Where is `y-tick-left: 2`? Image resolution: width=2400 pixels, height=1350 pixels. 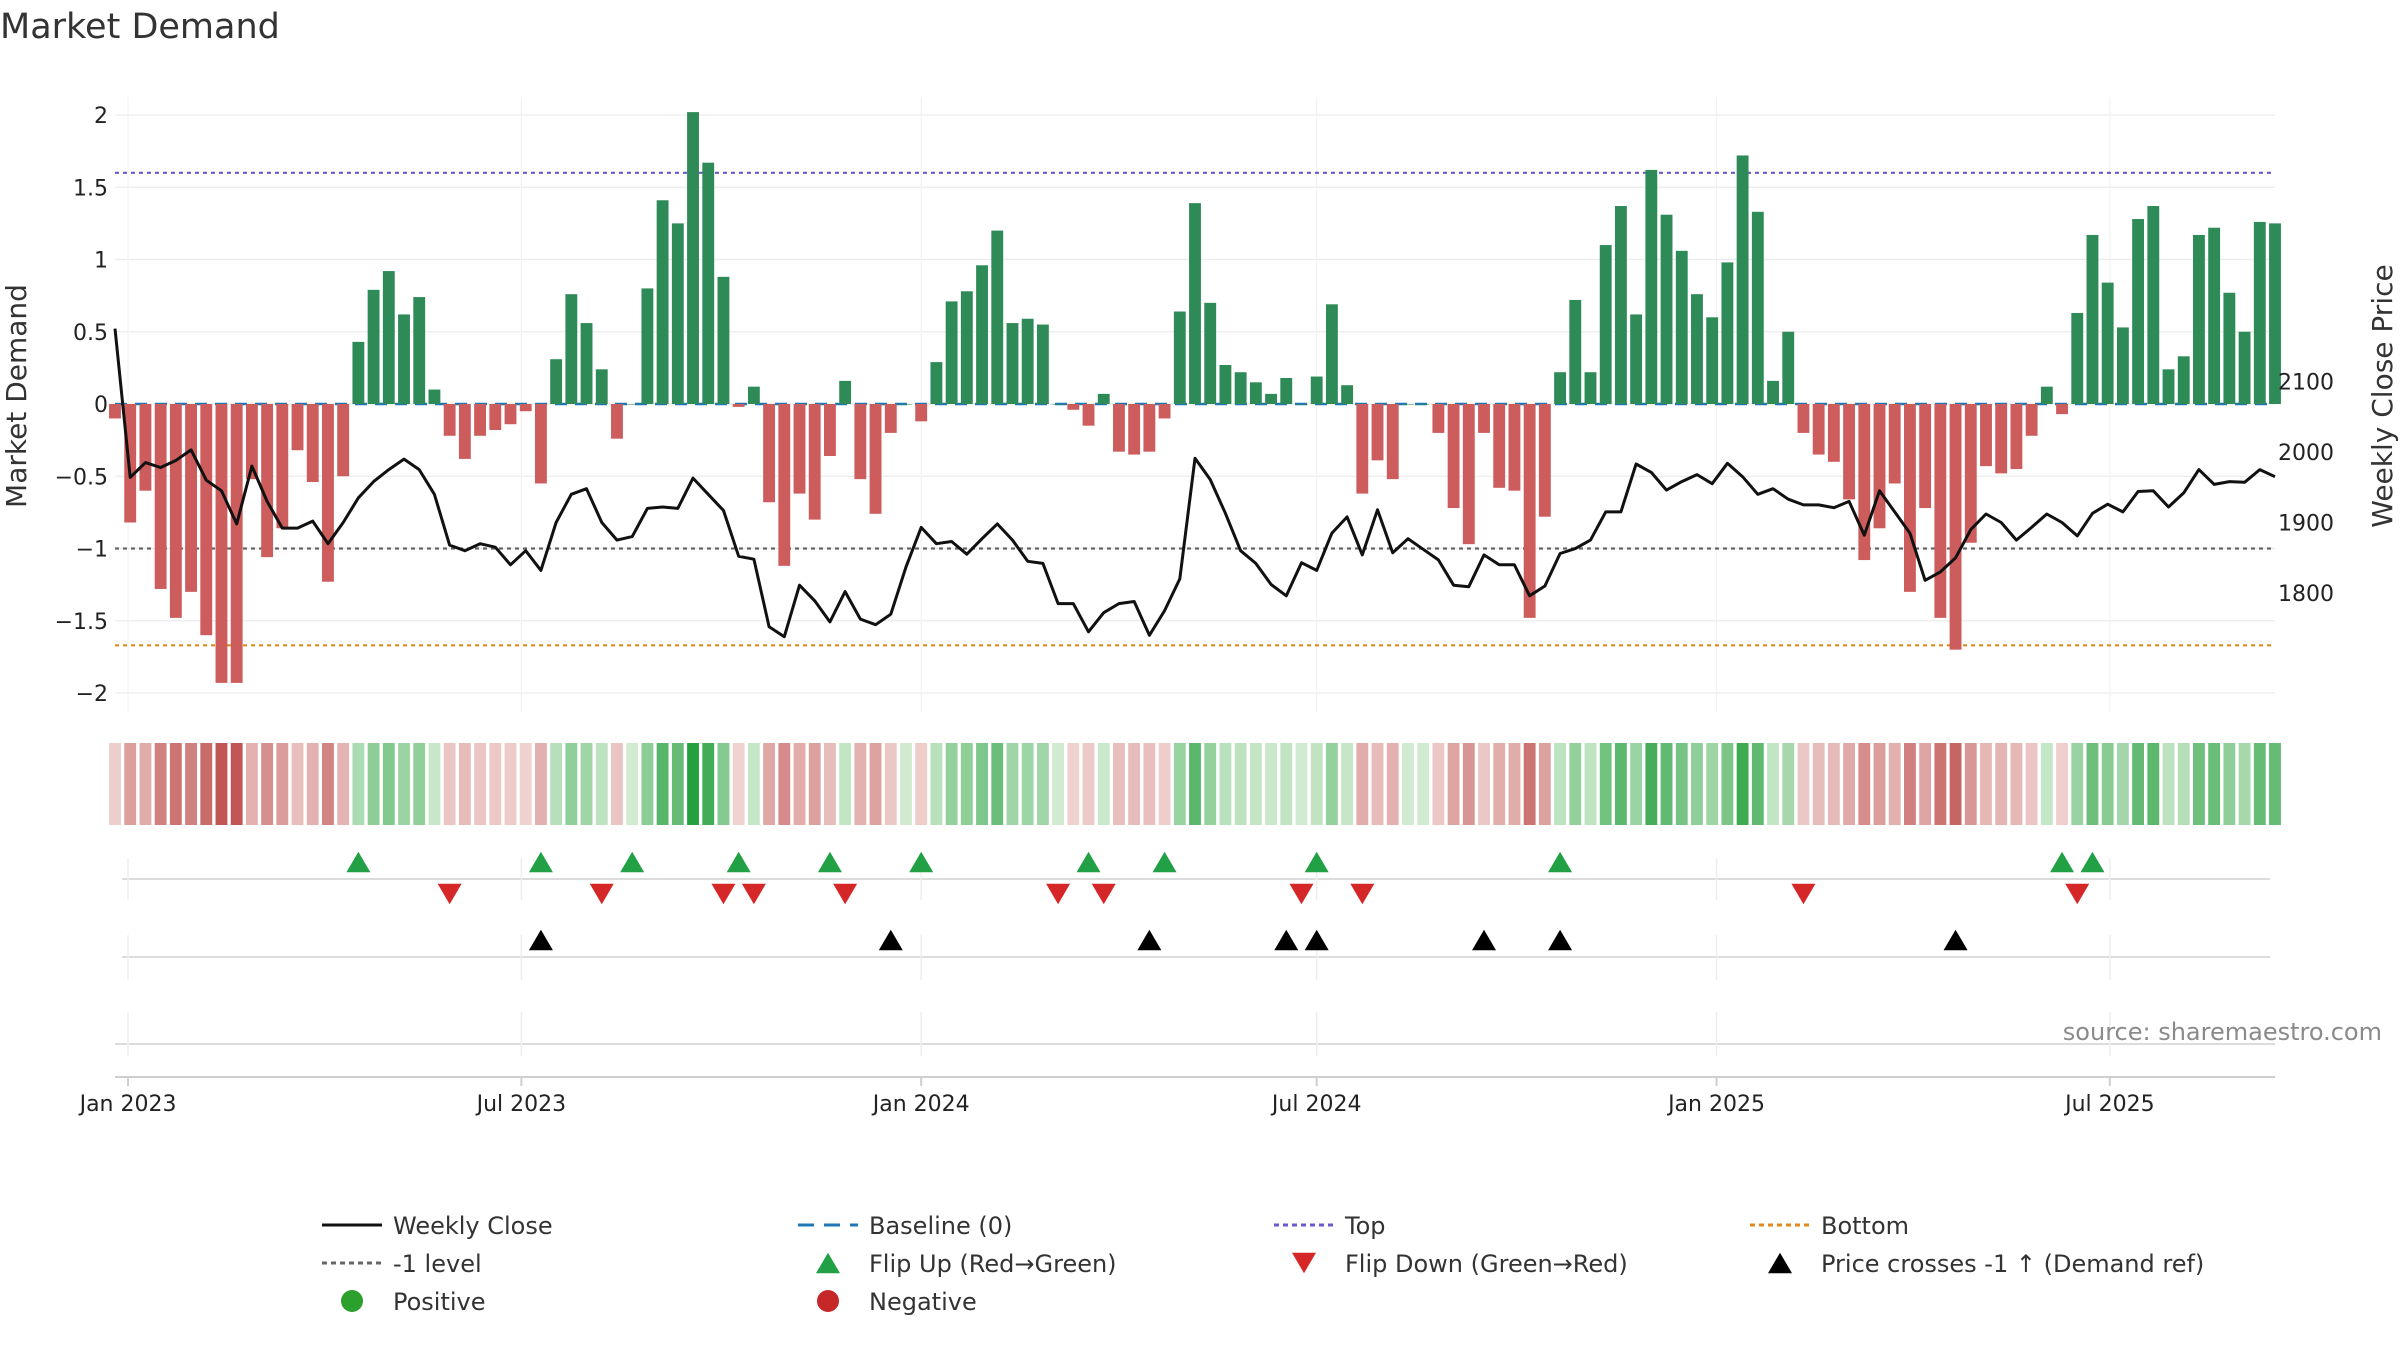
y-tick-left: 2 is located at coordinates (101, 116).